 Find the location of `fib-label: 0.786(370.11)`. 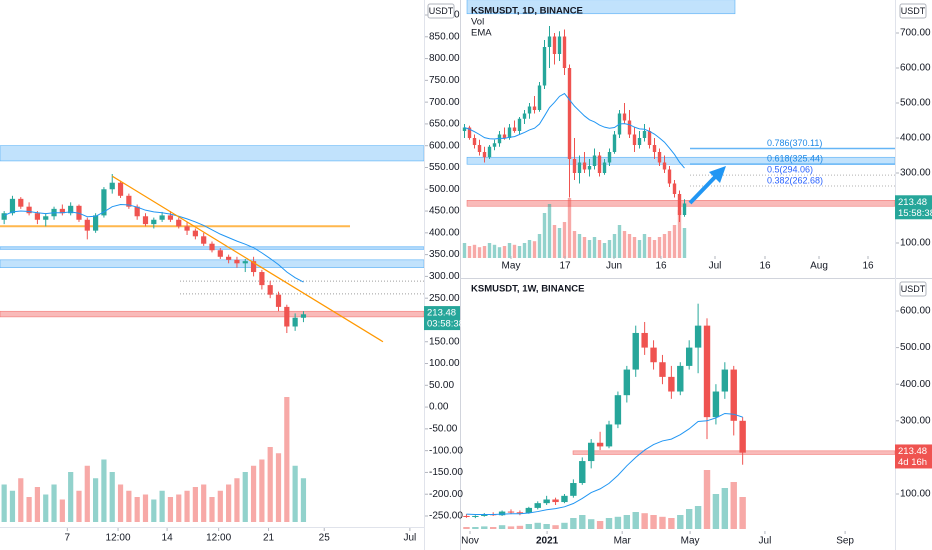

fib-label: 0.786(370.11) is located at coordinates (794, 143).